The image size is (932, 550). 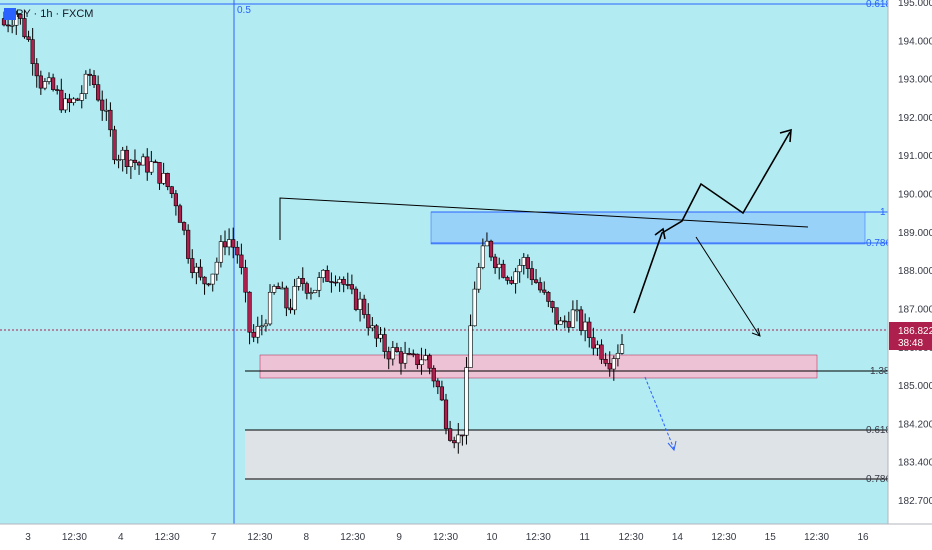 I want to click on price-tick: 185.000, so click(x=915, y=386).